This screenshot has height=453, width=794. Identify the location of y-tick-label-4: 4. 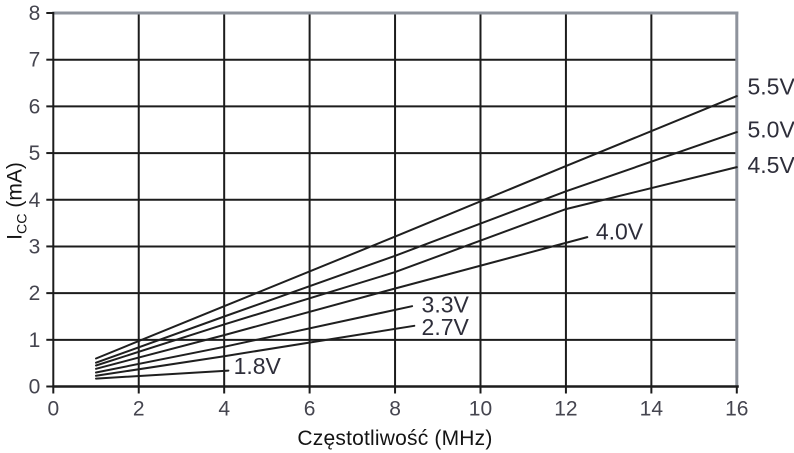
(35, 200).